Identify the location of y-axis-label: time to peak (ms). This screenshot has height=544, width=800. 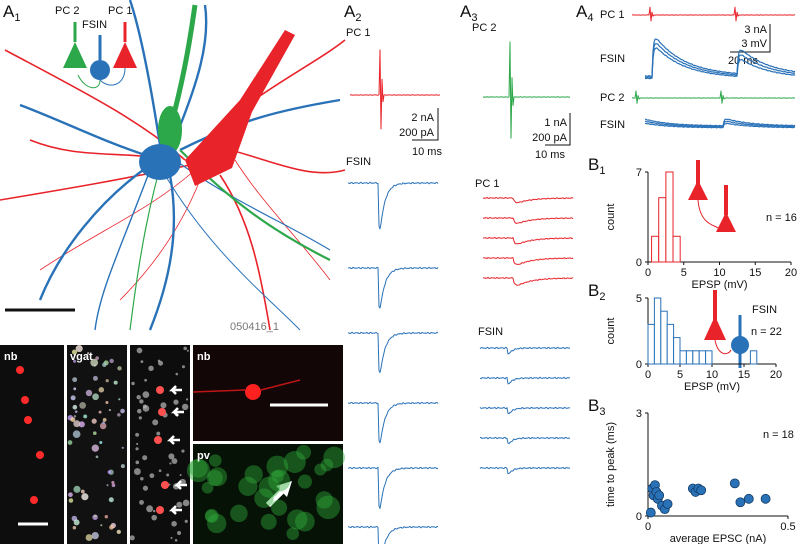
(611, 464).